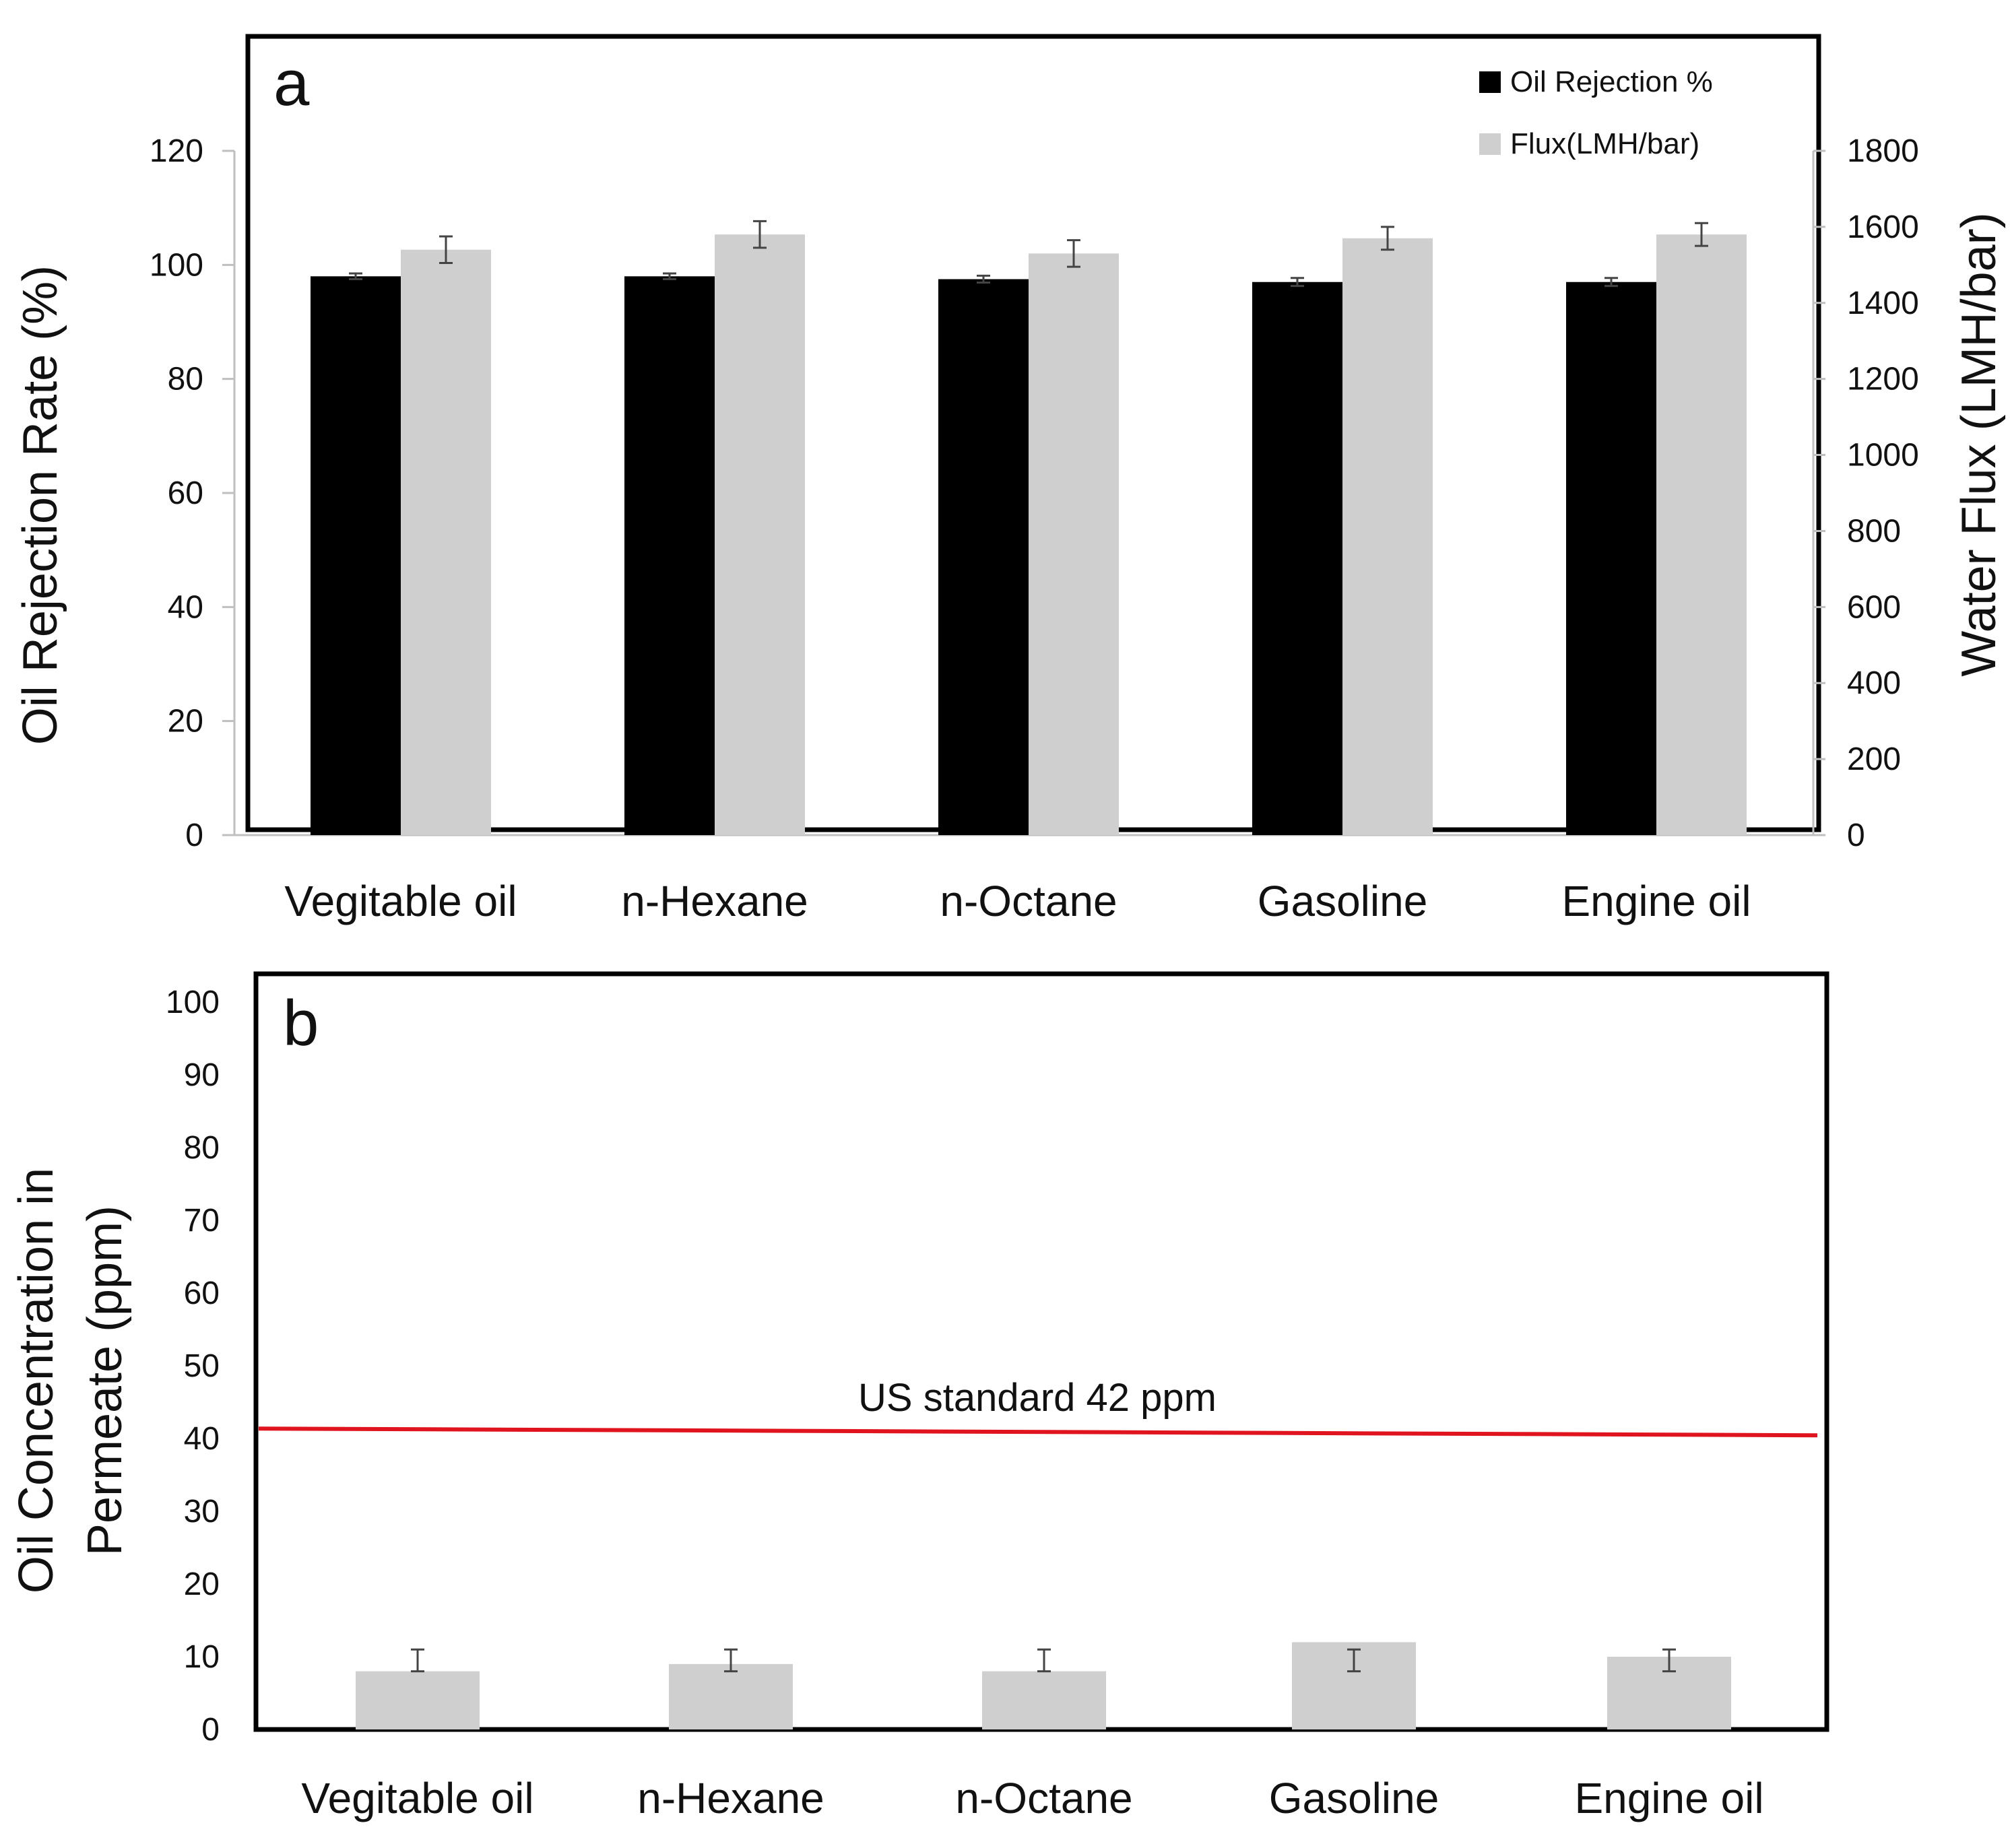  What do you see at coordinates (1354, 1798) in the screenshot?
I see `panel-b-category-label: Gasoline` at bounding box center [1354, 1798].